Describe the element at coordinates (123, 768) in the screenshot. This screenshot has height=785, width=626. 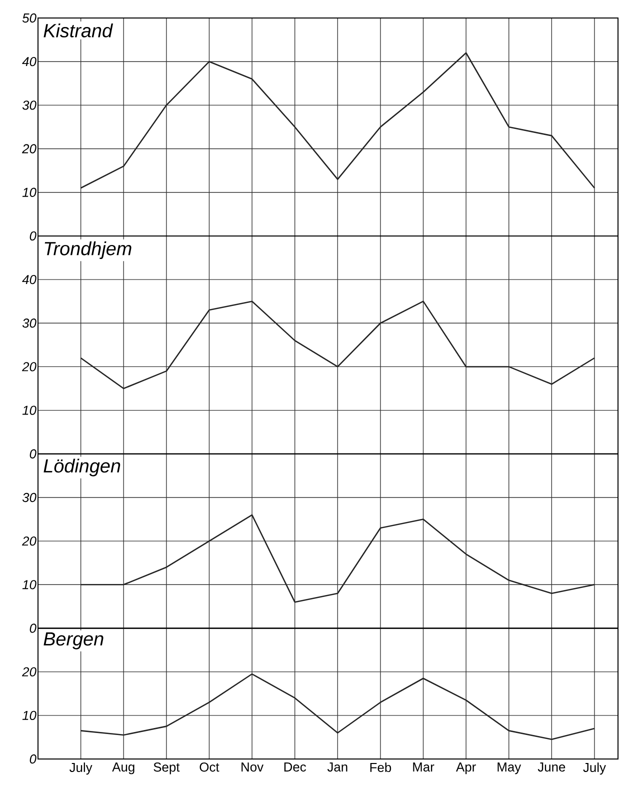
I see `x-tick-label: Aug` at that location.